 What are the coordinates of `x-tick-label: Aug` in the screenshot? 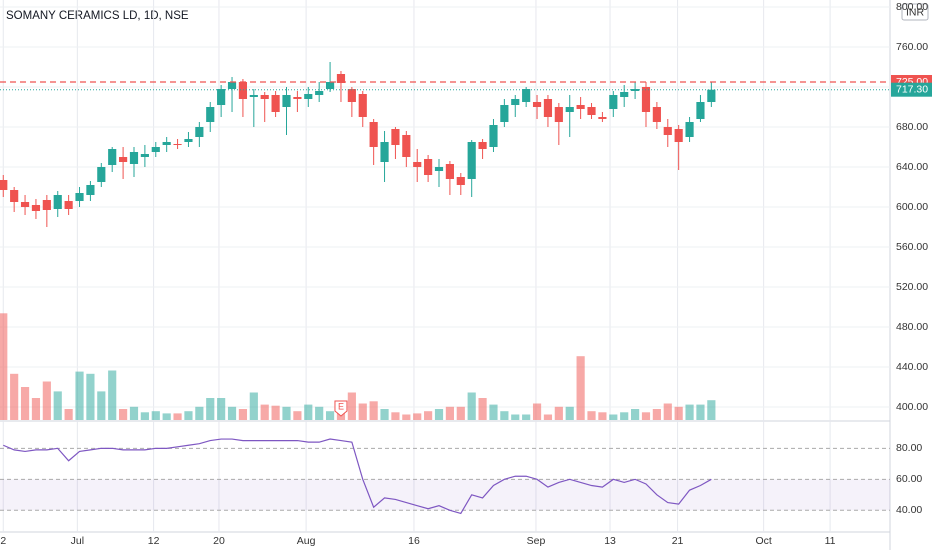 It's located at (306, 541).